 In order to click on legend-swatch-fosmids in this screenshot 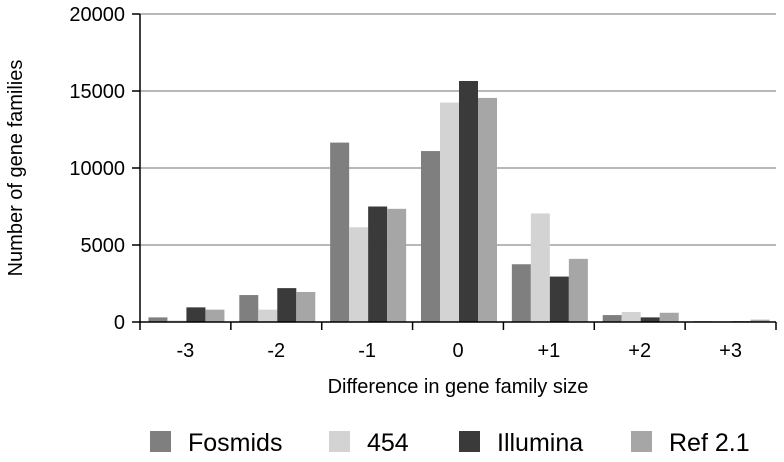, I will do `click(160, 441)`.